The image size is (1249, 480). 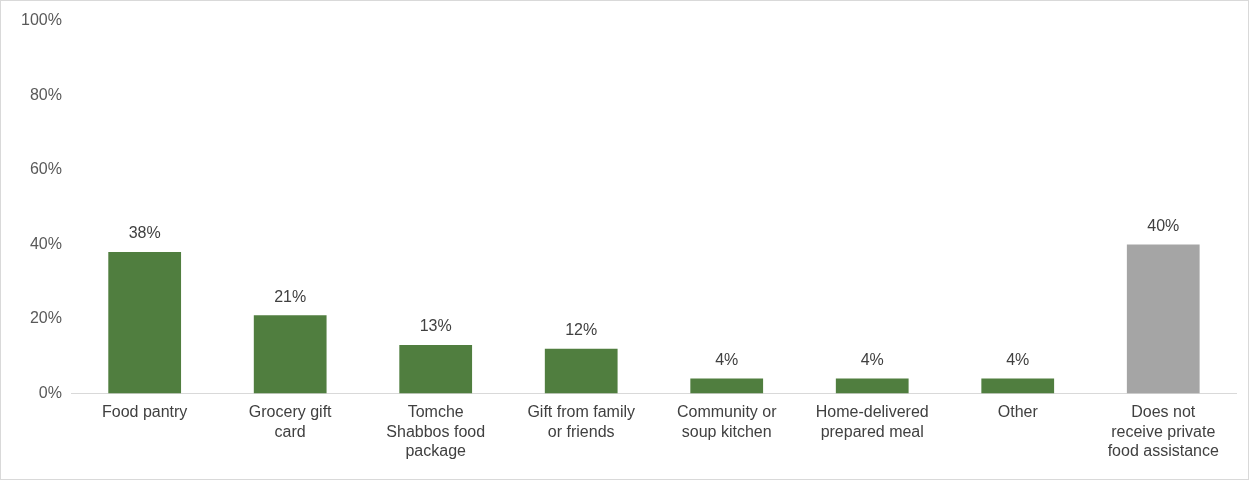 What do you see at coordinates (50, 392) in the screenshot?
I see `y-tick-label: 0%` at bounding box center [50, 392].